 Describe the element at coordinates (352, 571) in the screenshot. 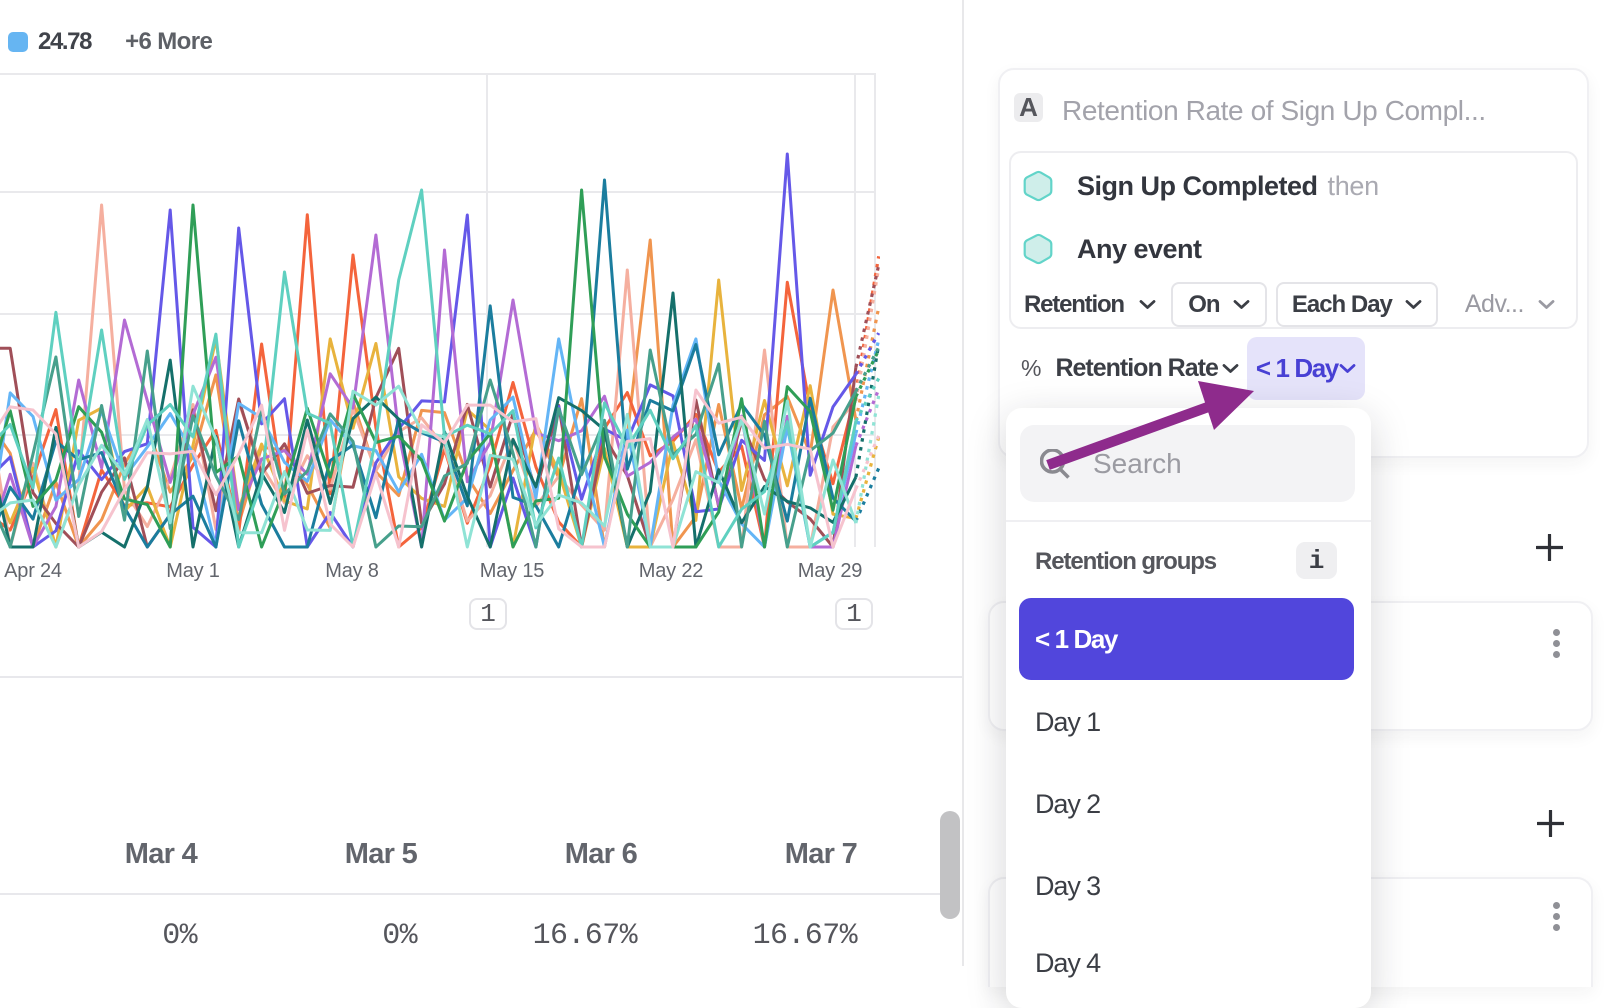

I see `svg-text: May 8` at that location.